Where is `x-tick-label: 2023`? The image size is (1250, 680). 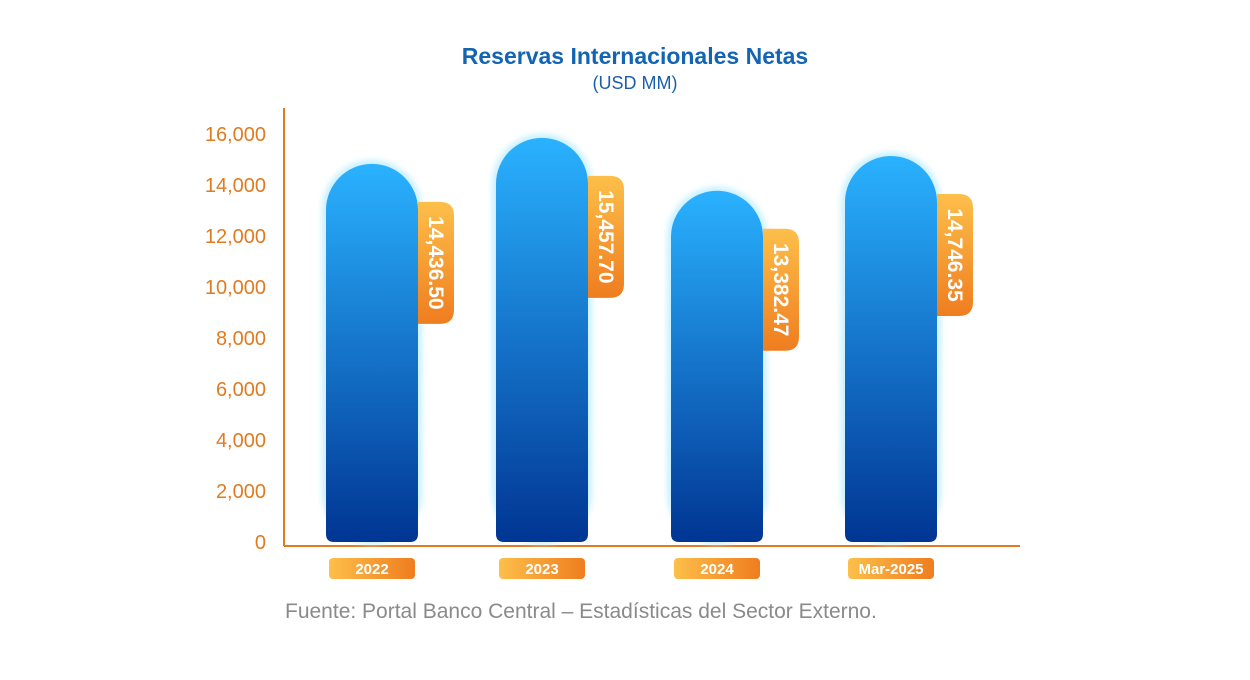
x-tick-label: 2023 is located at coordinates (541, 569).